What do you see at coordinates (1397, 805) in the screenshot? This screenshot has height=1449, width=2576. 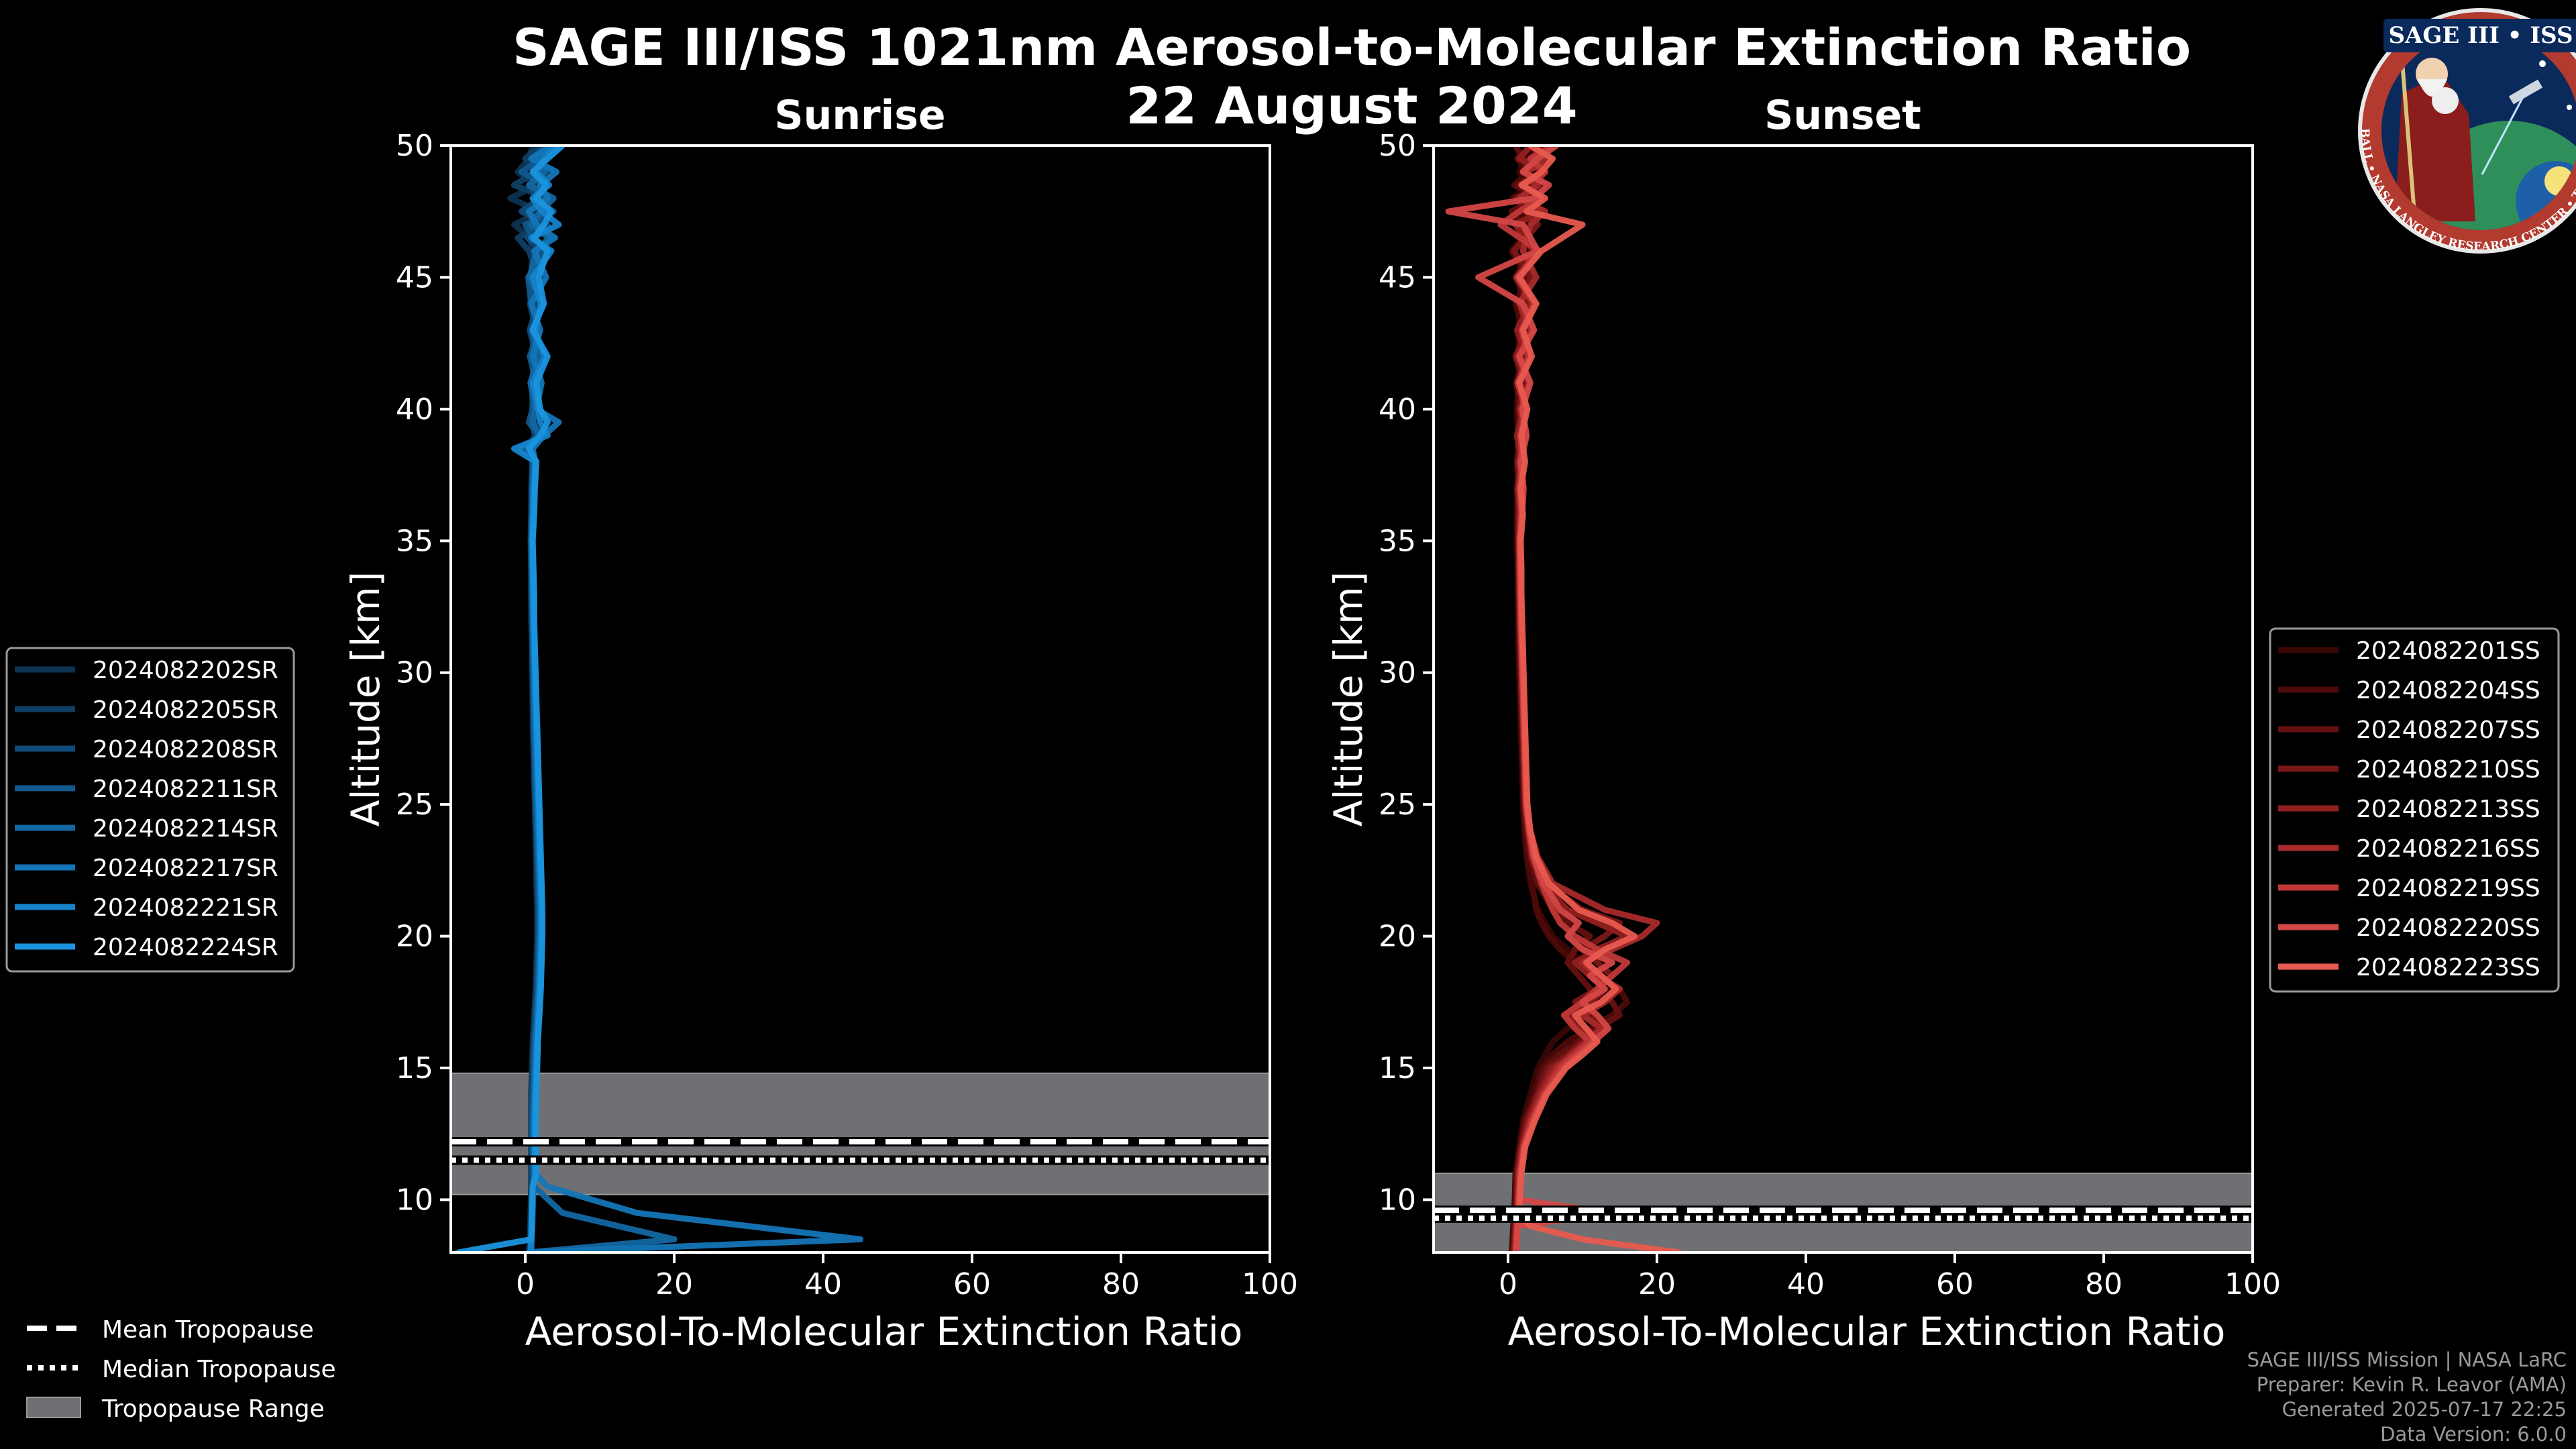 I see `sunset-ytick-label: 25` at bounding box center [1397, 805].